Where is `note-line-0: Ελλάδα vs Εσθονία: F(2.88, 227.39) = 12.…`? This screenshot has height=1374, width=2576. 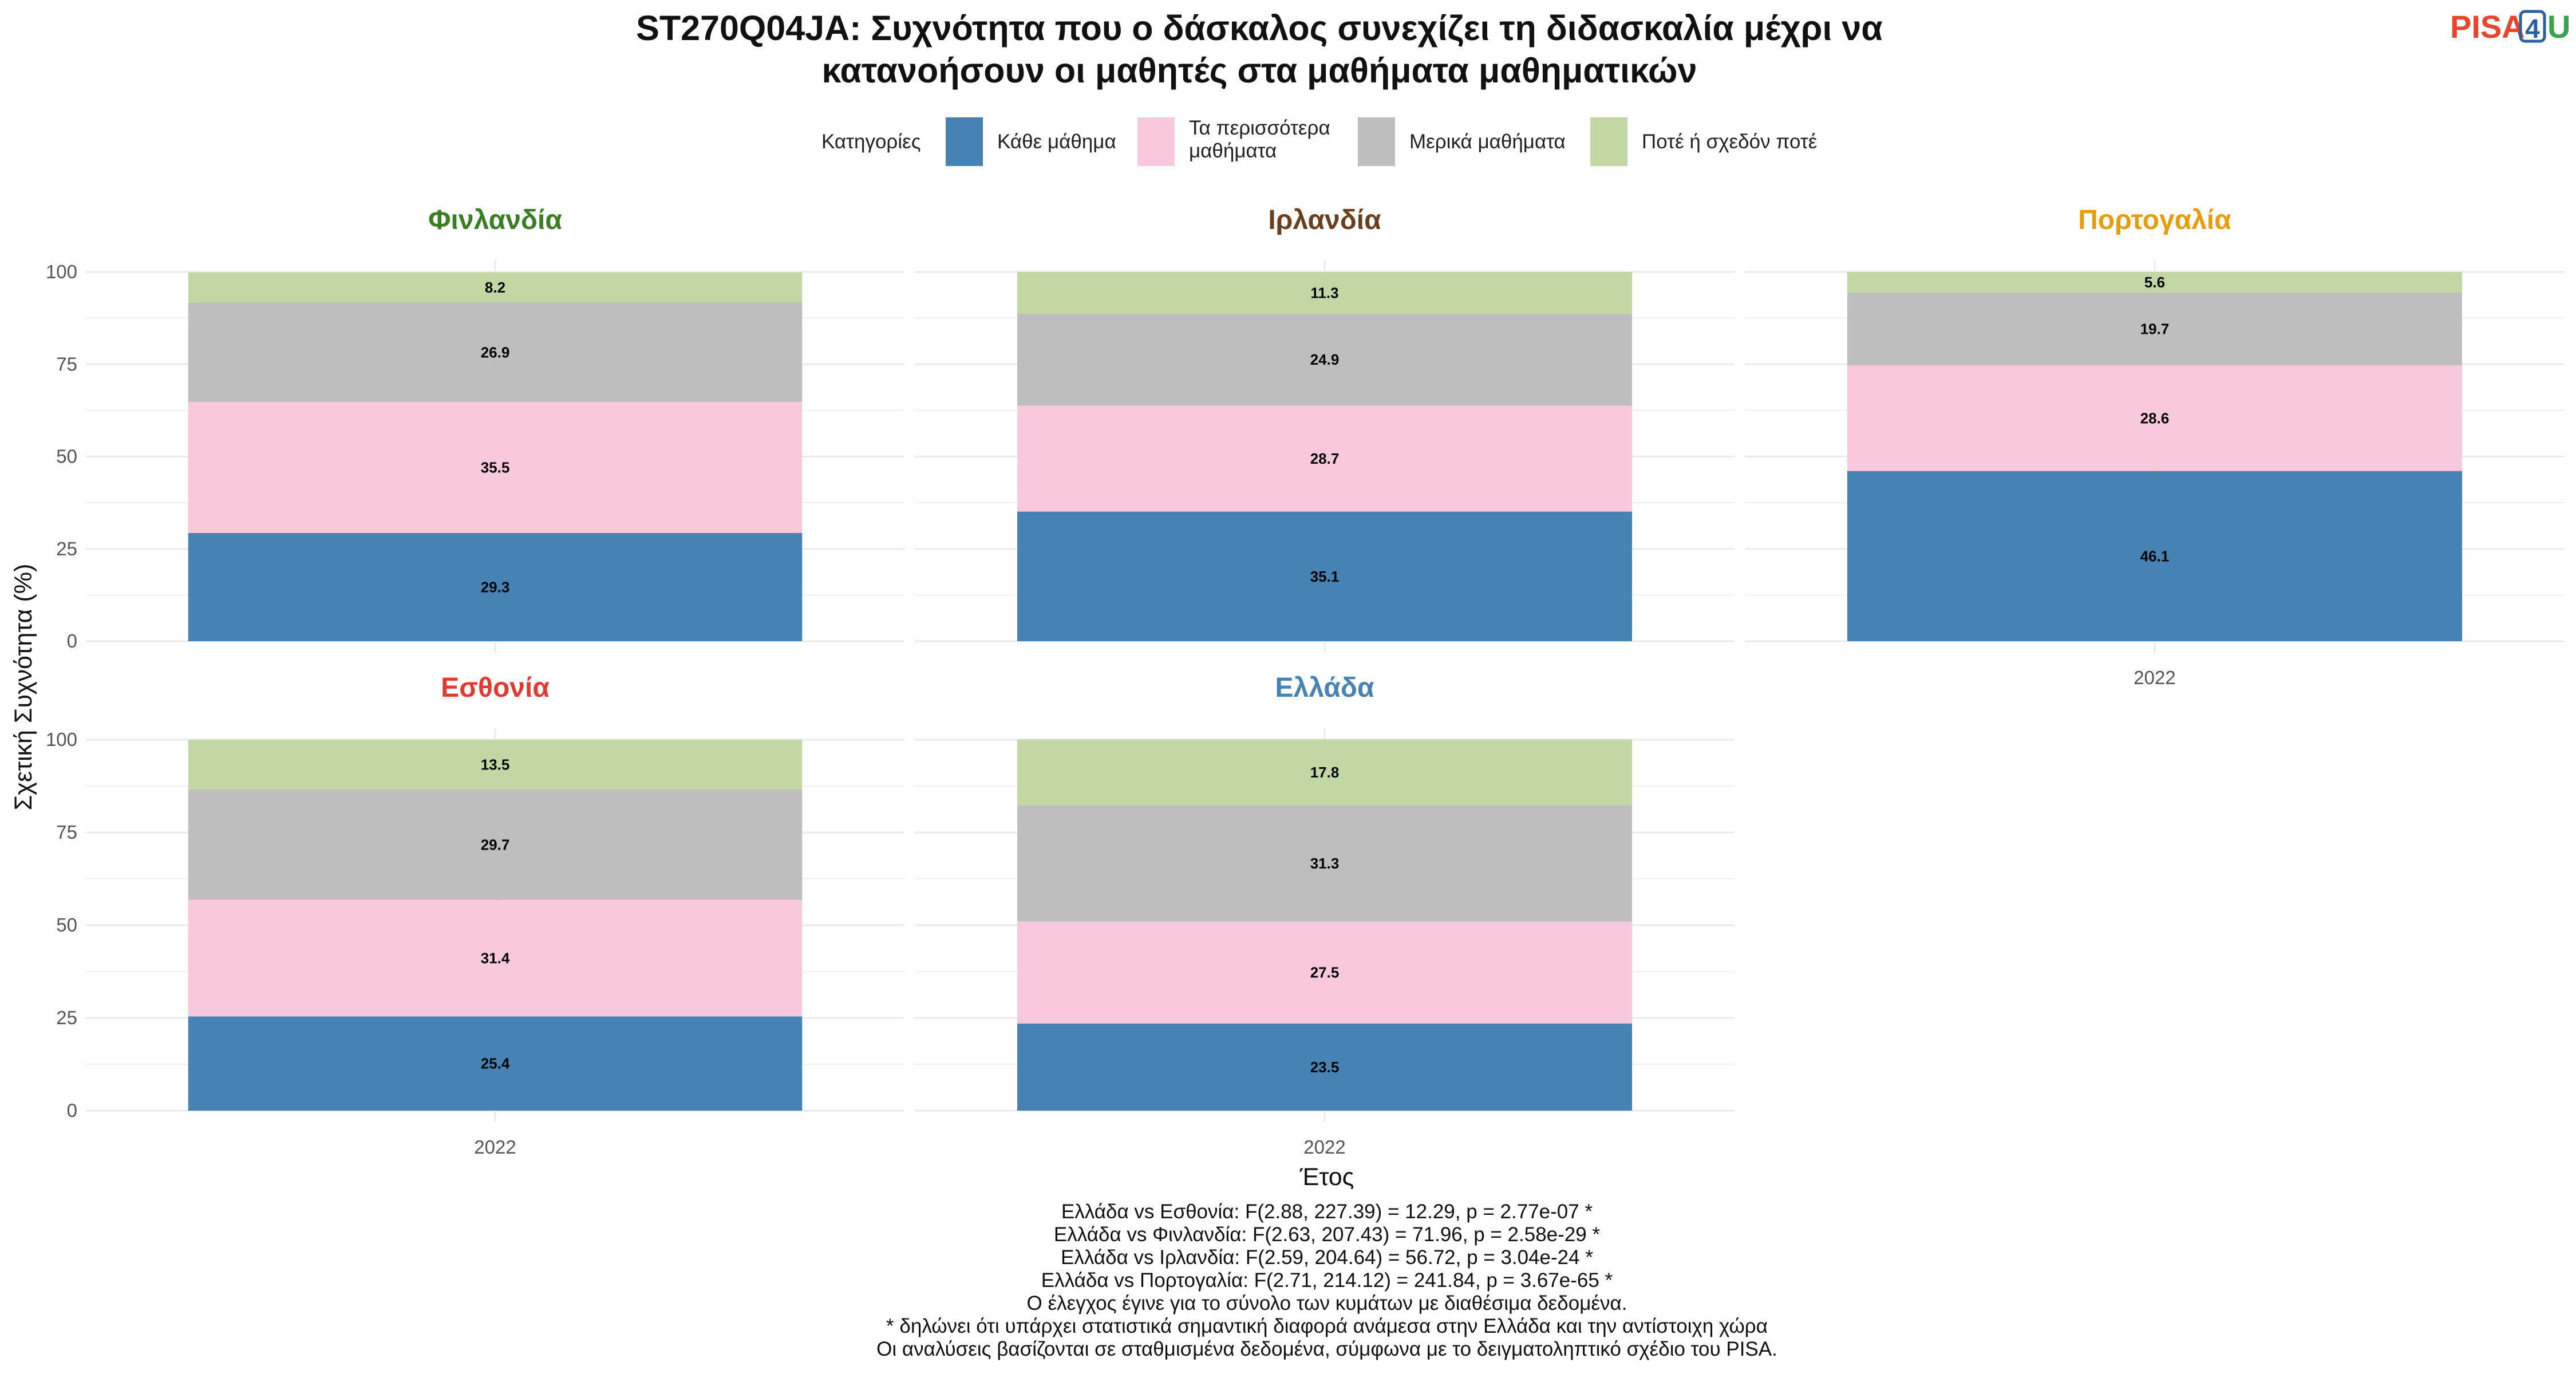
note-line-0: Ελλάδα vs Εσθονία: F(2.88, 227.39) = 12.… is located at coordinates (1327, 1212).